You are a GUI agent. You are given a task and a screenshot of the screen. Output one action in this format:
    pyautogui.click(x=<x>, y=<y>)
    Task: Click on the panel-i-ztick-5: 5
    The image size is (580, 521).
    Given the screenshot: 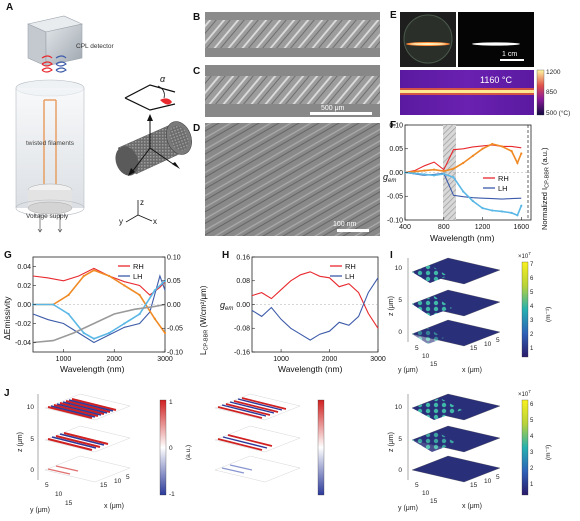 What is the action you would take?
    pyautogui.click(x=400, y=300)
    